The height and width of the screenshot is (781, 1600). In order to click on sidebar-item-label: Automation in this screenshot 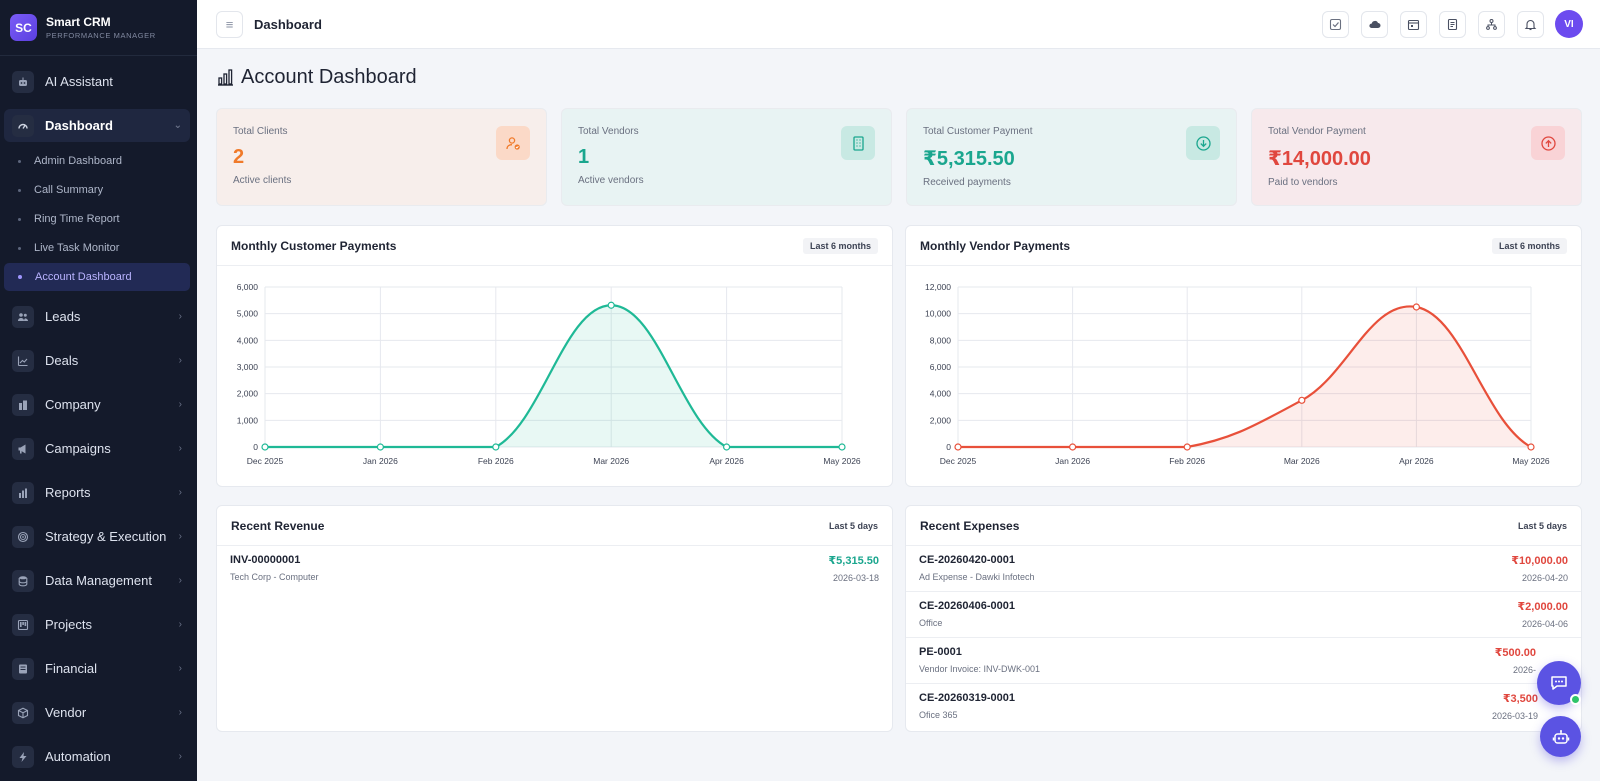, I will do `click(78, 756)`.